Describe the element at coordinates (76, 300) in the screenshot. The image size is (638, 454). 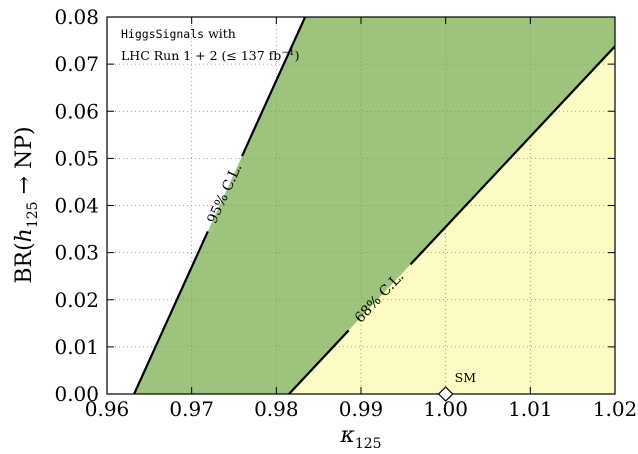
I see `y-tick-label: 0.02` at that location.